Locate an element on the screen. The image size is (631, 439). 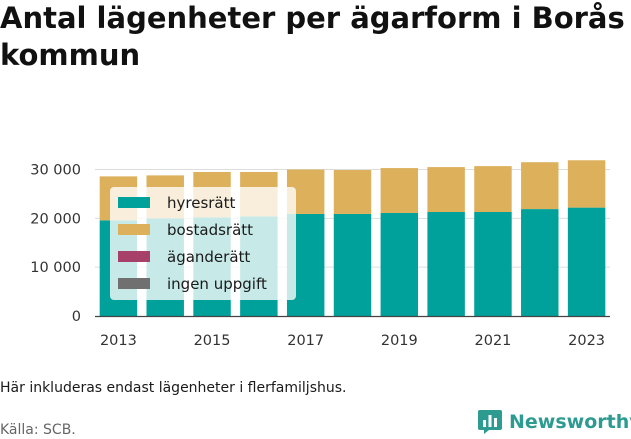
bar-bostadsratt-2021 is located at coordinates (493, 189).